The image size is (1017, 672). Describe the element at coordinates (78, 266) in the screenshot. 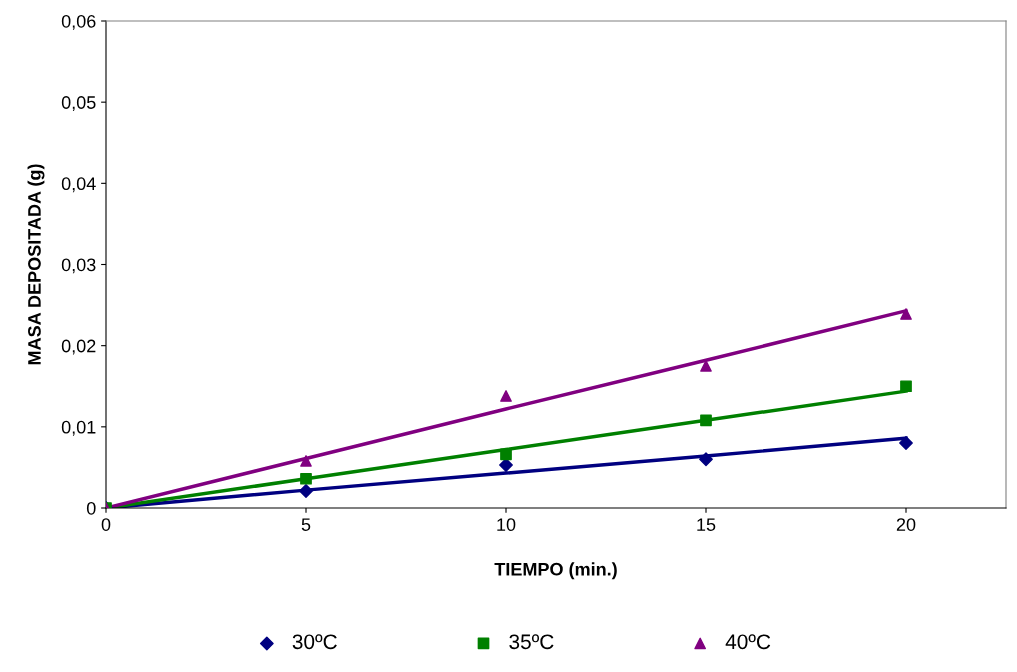

I see `y-tick-label: 0,03` at that location.